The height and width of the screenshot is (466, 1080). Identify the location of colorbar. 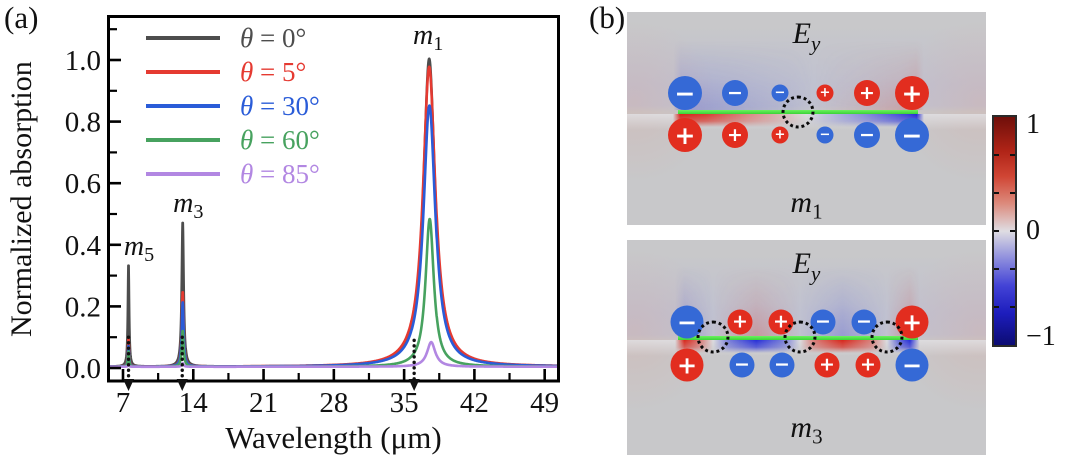
(1004, 231).